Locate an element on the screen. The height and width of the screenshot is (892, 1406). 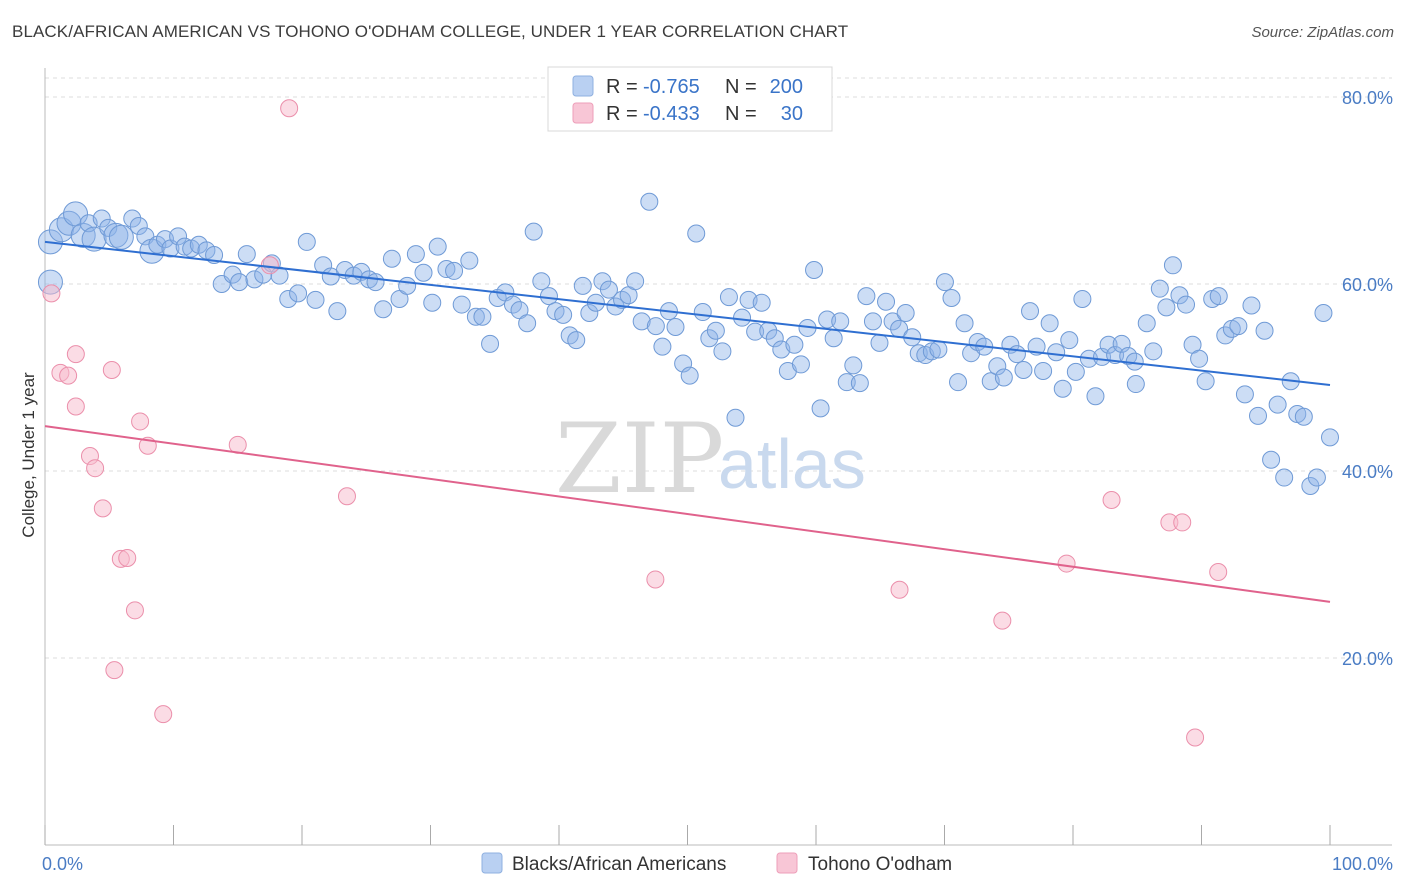
series-label-blacks: Blacks/African Americans is located at coordinates (619, 864).